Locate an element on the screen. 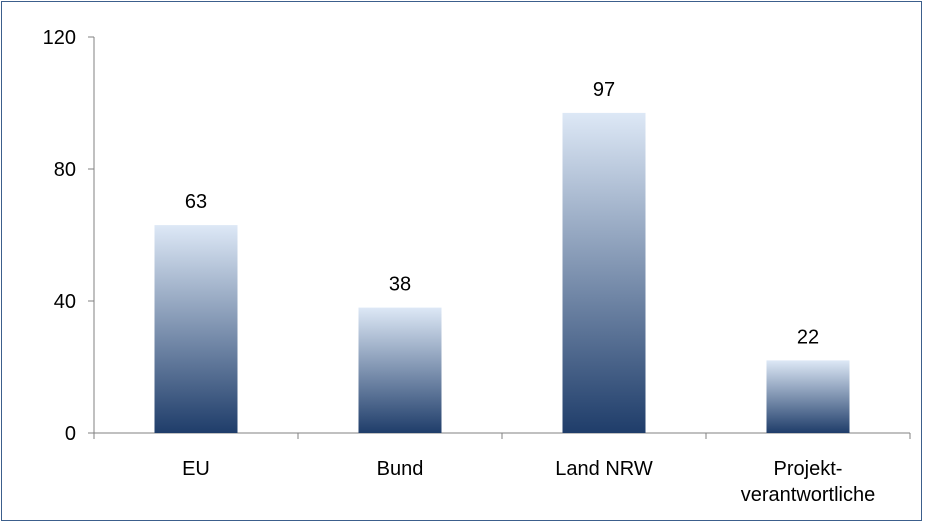  x-tick-label: Projekt-verantwortliche is located at coordinates (808, 482).